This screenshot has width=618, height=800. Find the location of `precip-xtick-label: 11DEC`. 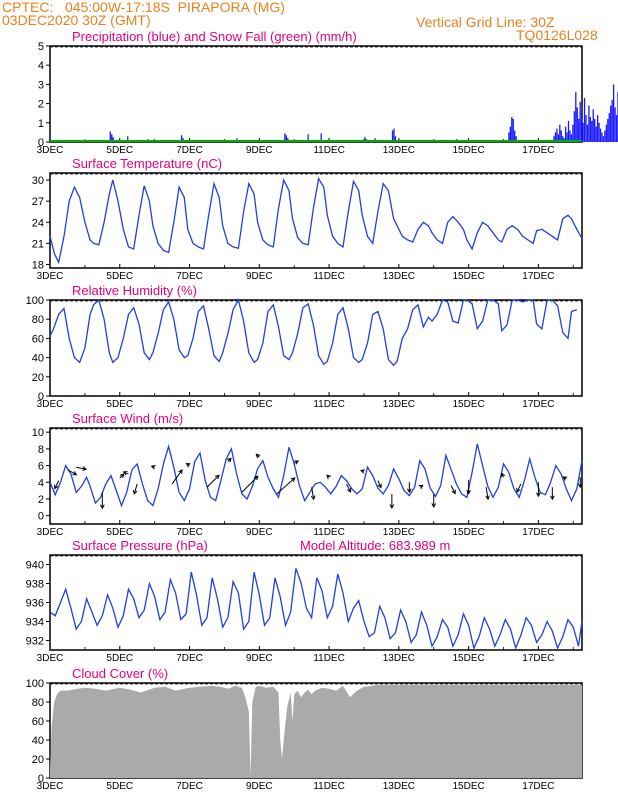

precip-xtick-label: 11DEC is located at coordinates (329, 150).